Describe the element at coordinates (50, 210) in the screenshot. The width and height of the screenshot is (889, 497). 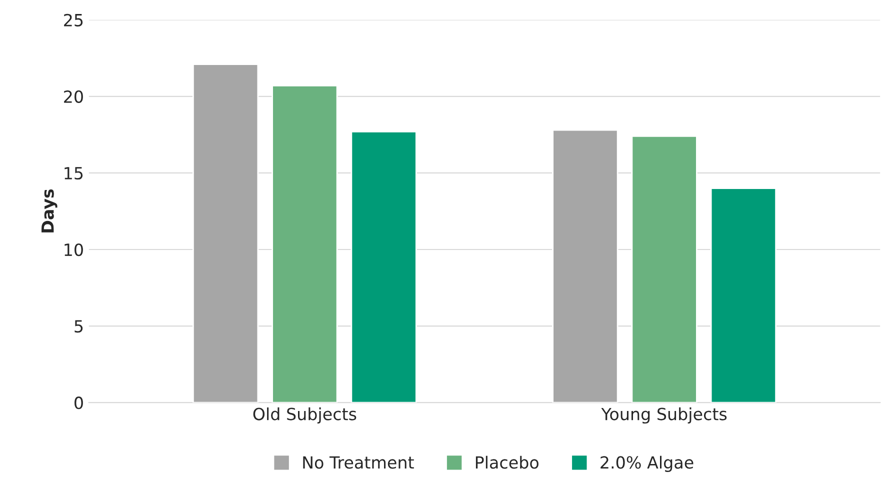
I see `y-axis-title: Days` at that location.